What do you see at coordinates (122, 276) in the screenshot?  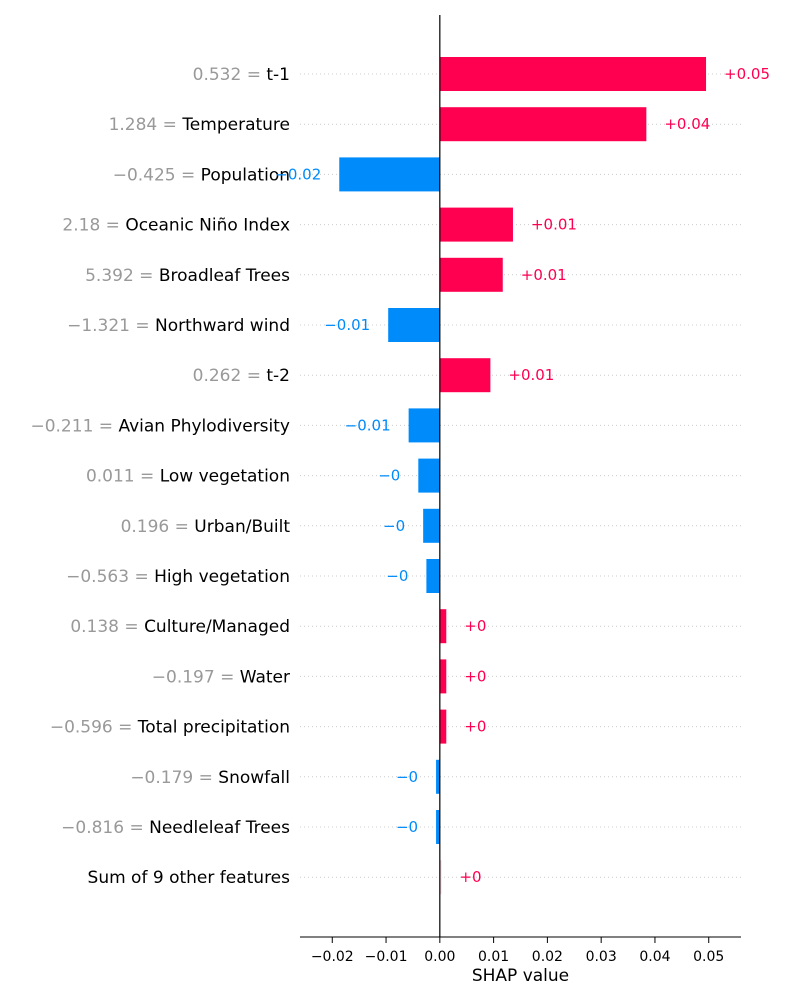 I see `feature-value: 5.392 =` at bounding box center [122, 276].